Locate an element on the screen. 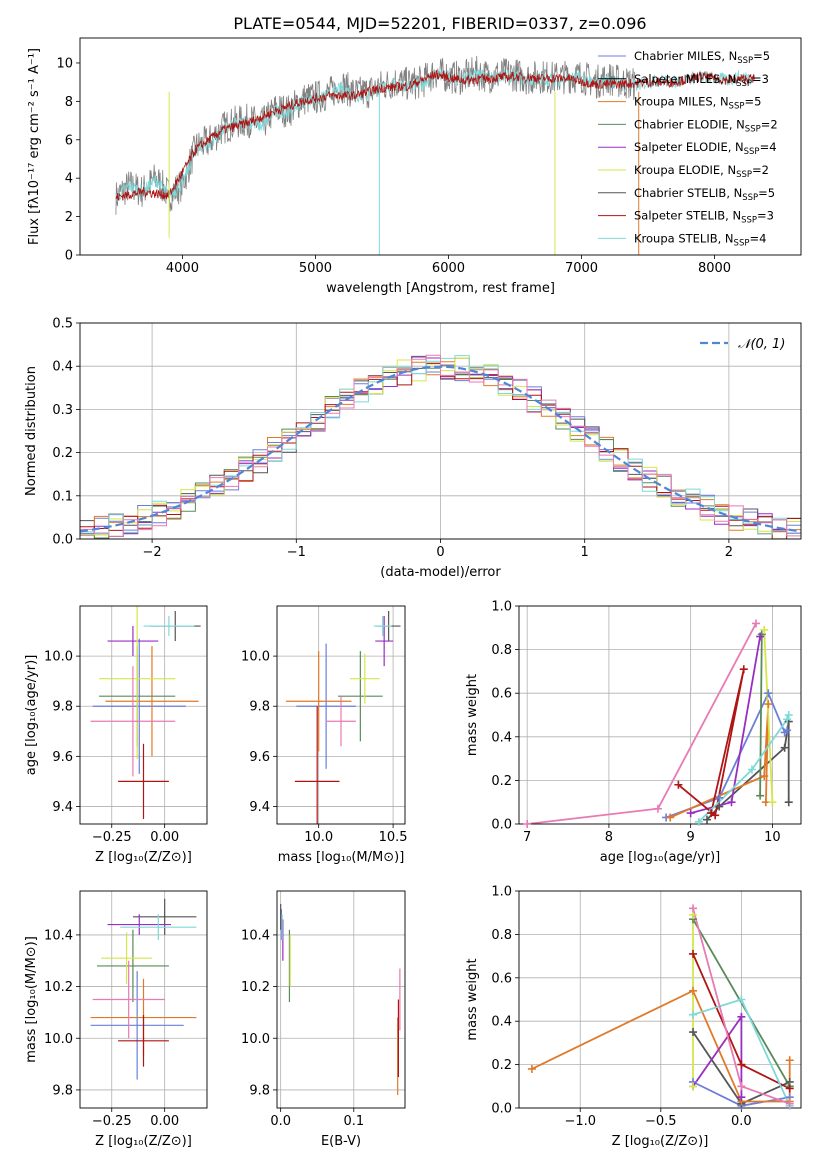 This screenshot has width=819, height=1170. x-tick-label: 2 is located at coordinates (729, 552).